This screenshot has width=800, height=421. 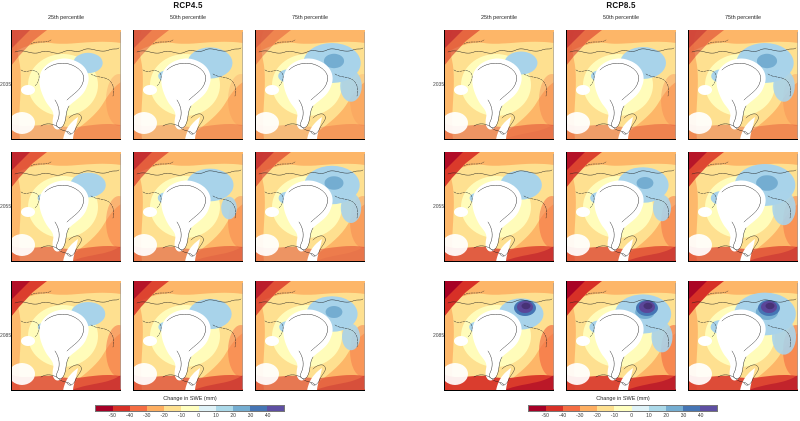 What do you see at coordinates (188, 5) in the screenshot?
I see `panel-title: RCP4.5` at bounding box center [188, 5].